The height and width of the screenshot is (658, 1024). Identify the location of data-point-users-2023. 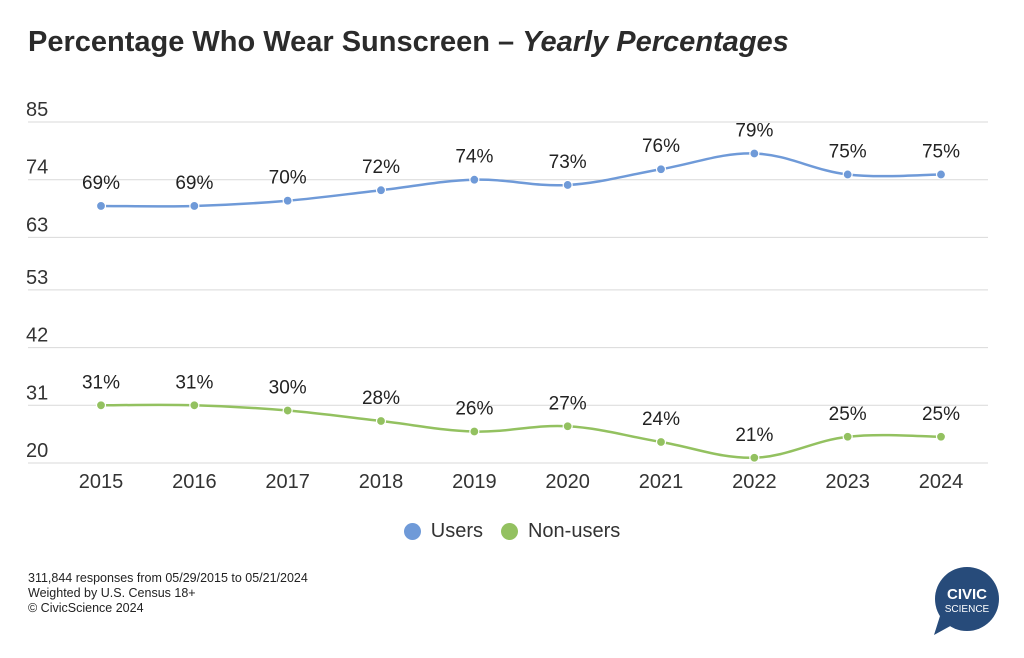
(847, 174).